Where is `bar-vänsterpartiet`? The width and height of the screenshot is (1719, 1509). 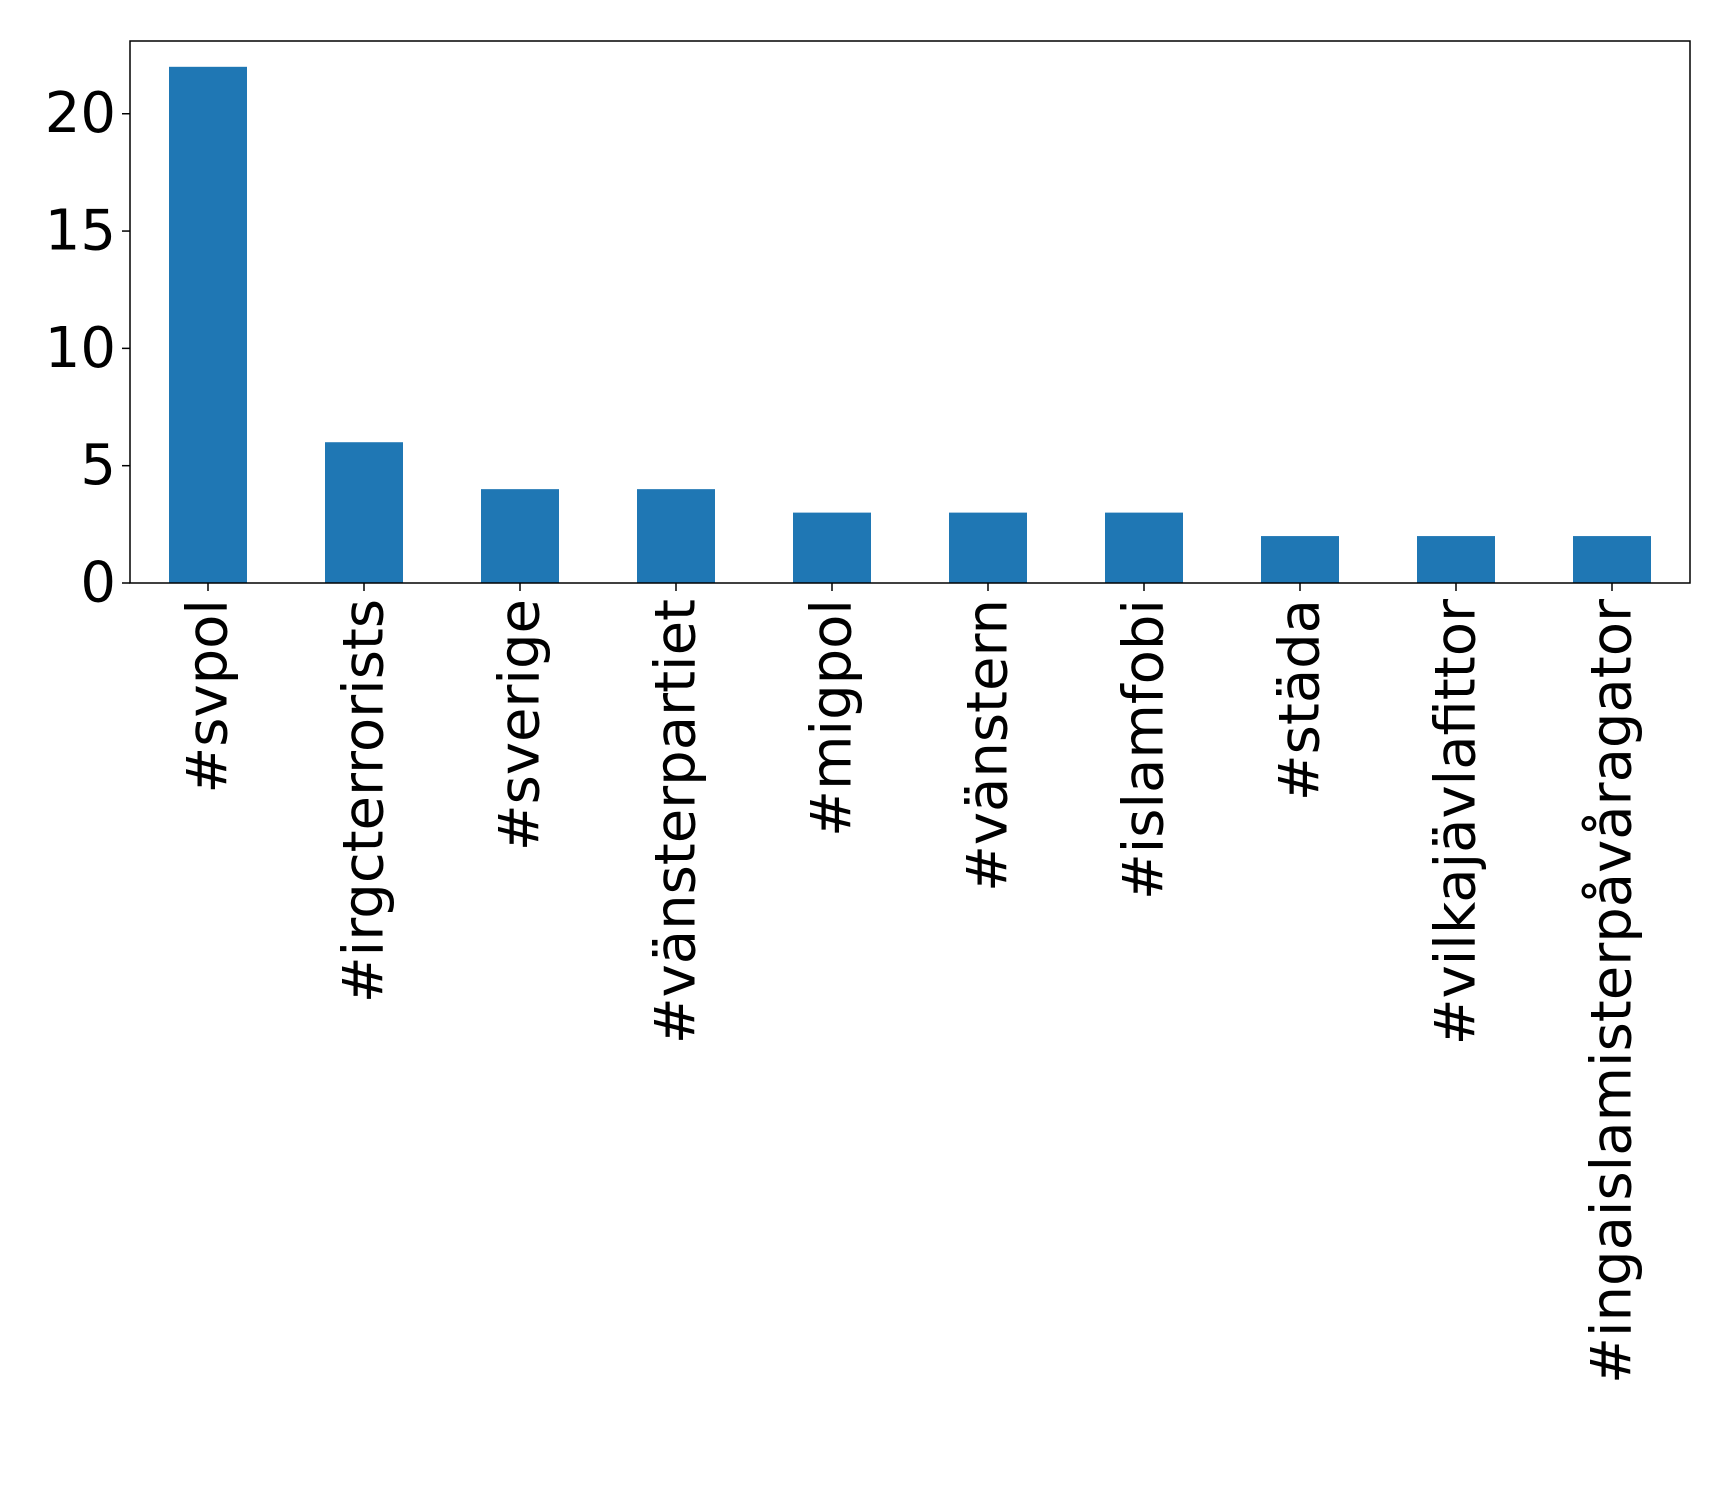
bar-vänsterpartiet is located at coordinates (676, 536).